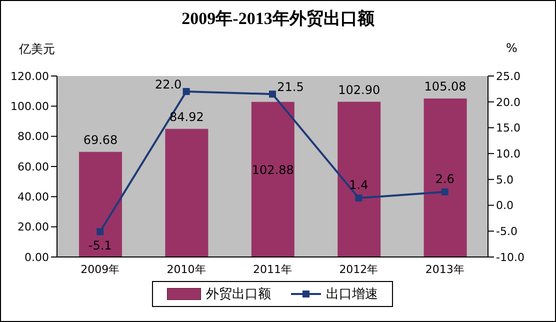 The width and height of the screenshot is (556, 322). What do you see at coordinates (290, 87) in the screenshot?
I see `data-label: 21.5` at bounding box center [290, 87].